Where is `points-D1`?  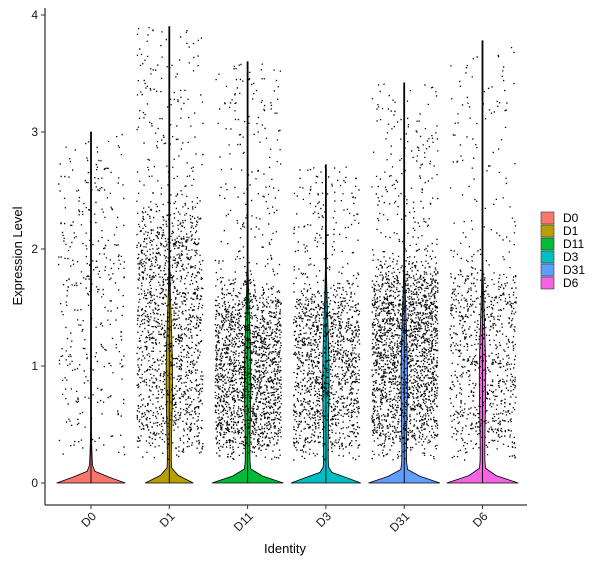
points-D1 is located at coordinates (170, 243).